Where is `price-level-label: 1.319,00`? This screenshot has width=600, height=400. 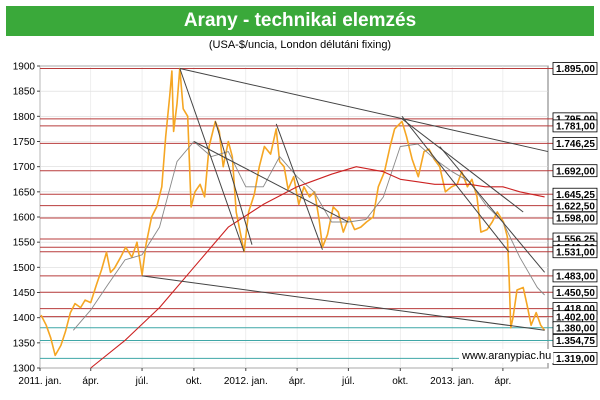
price-level-label: 1.319,00 is located at coordinates (575, 359).